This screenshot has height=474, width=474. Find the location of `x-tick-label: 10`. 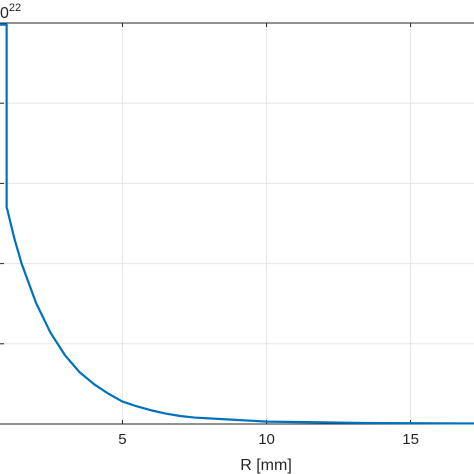

x-tick-label: 10 is located at coordinates (266, 439).